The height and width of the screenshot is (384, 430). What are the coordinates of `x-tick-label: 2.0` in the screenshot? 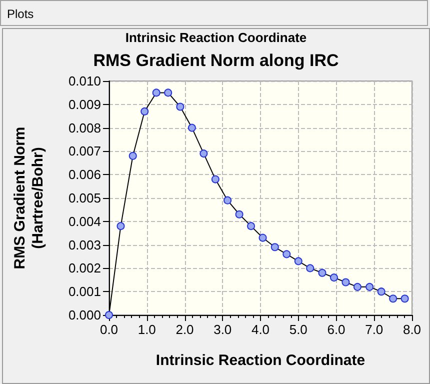 It's located at (185, 329).